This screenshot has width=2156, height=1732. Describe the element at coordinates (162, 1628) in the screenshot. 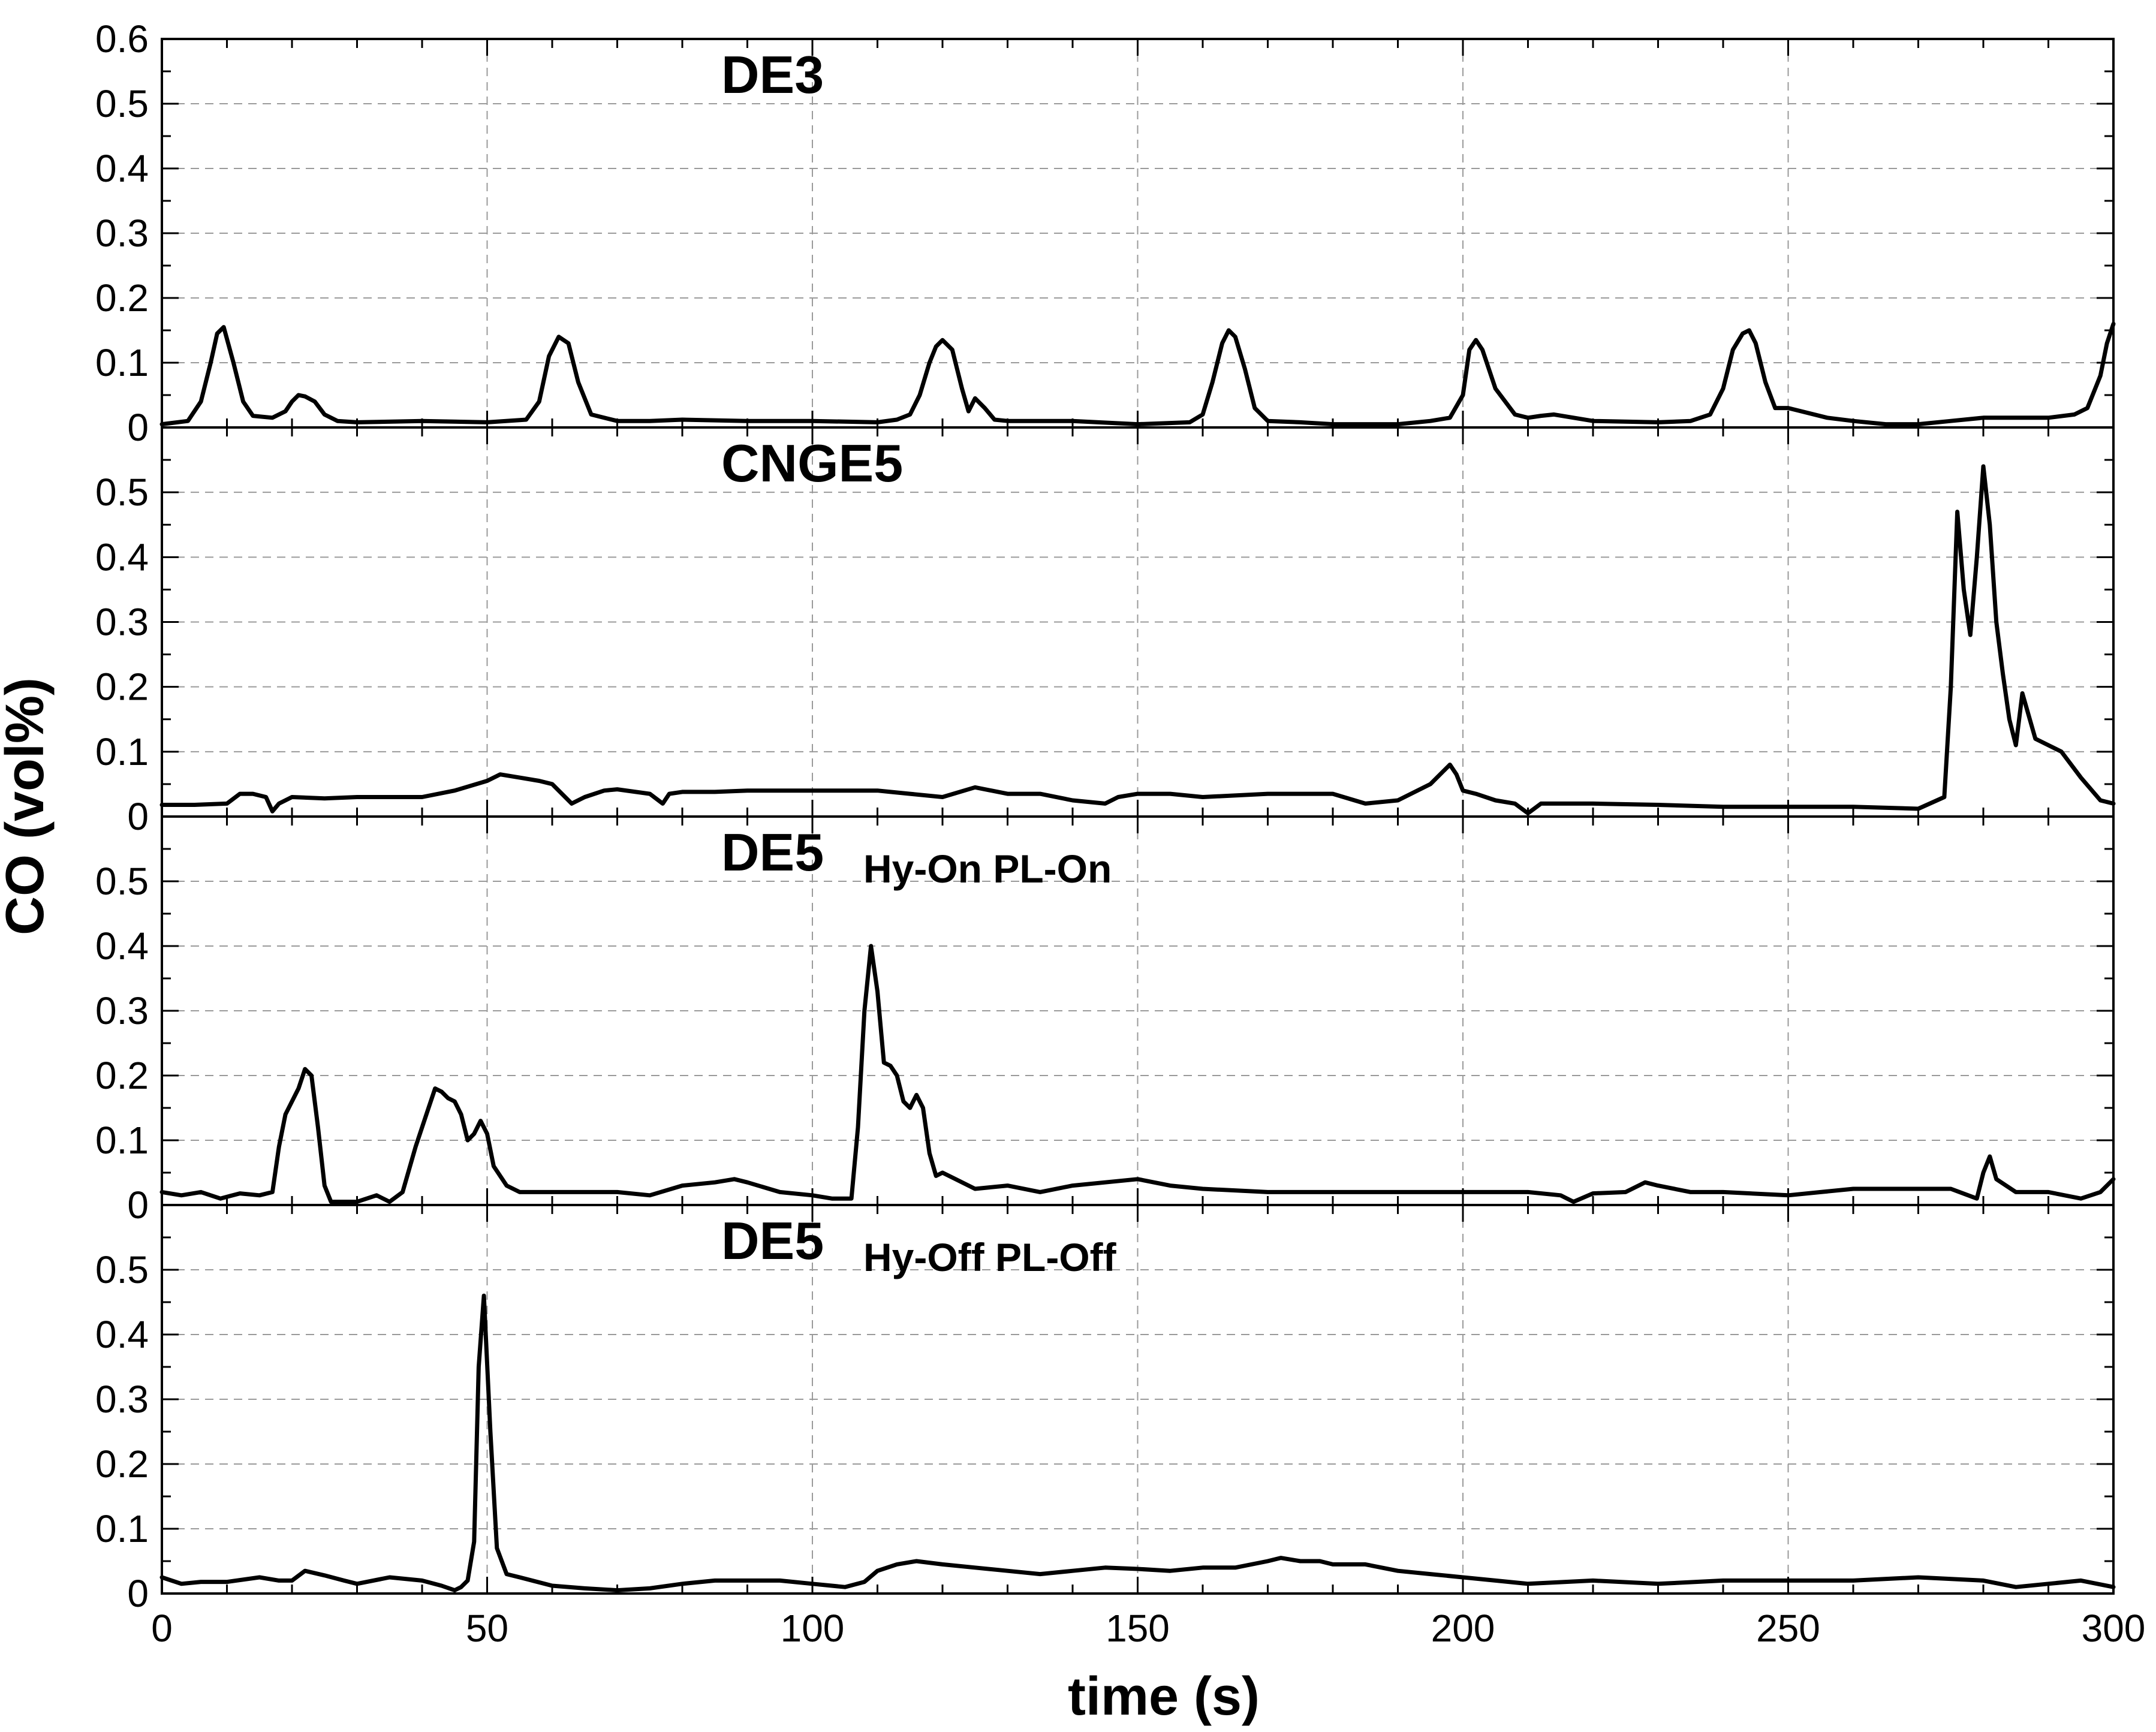

I see `x-tick-label: 0` at that location.